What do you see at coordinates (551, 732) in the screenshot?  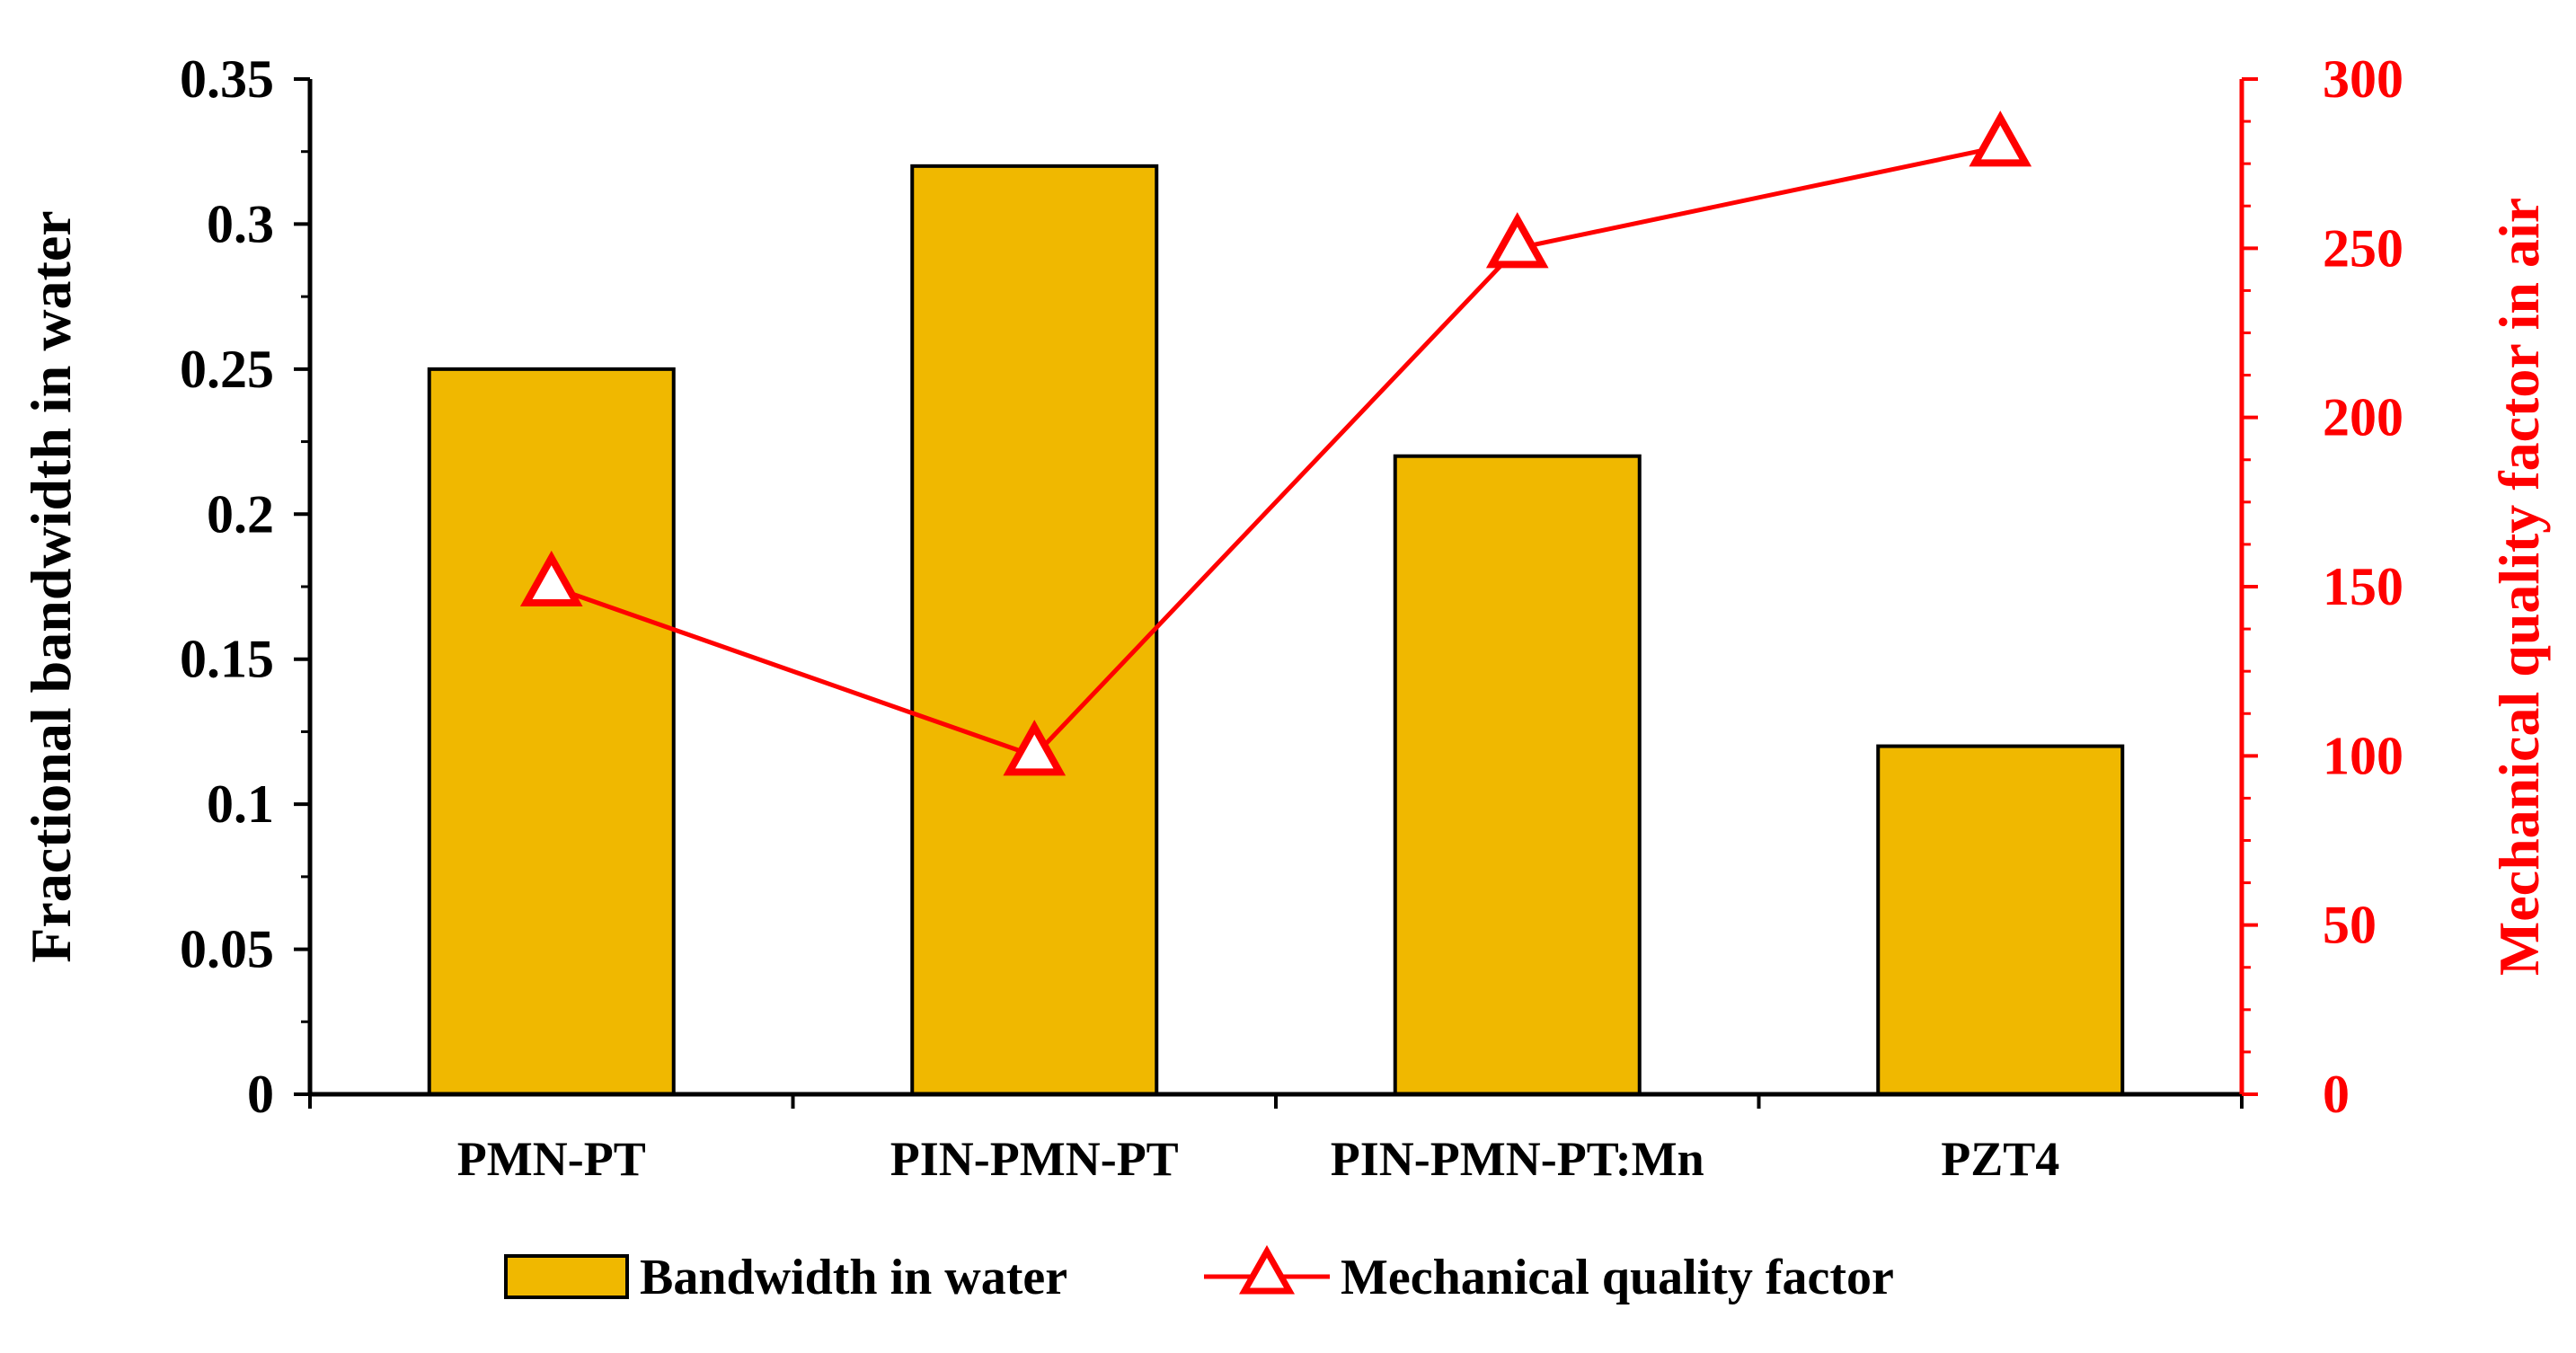 I see `bar-pmn-pt` at bounding box center [551, 732].